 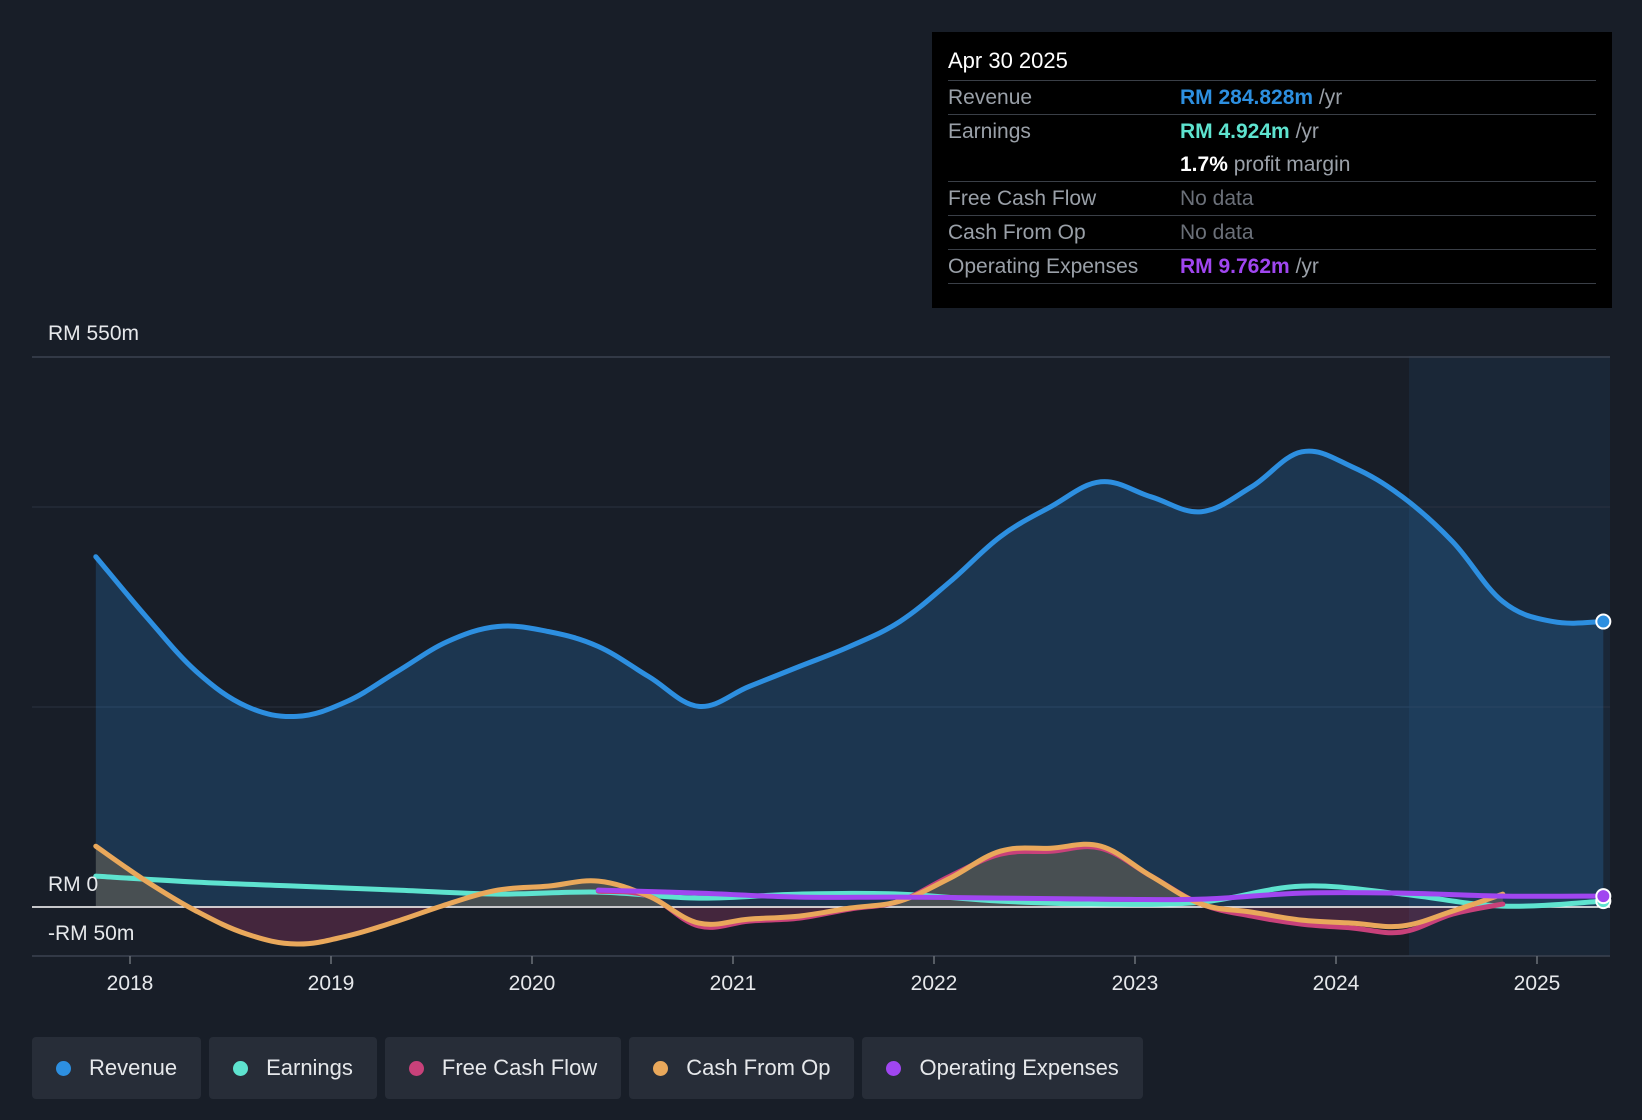 What do you see at coordinates (133, 1067) in the screenshot?
I see `legend-label: Revenue` at bounding box center [133, 1067].